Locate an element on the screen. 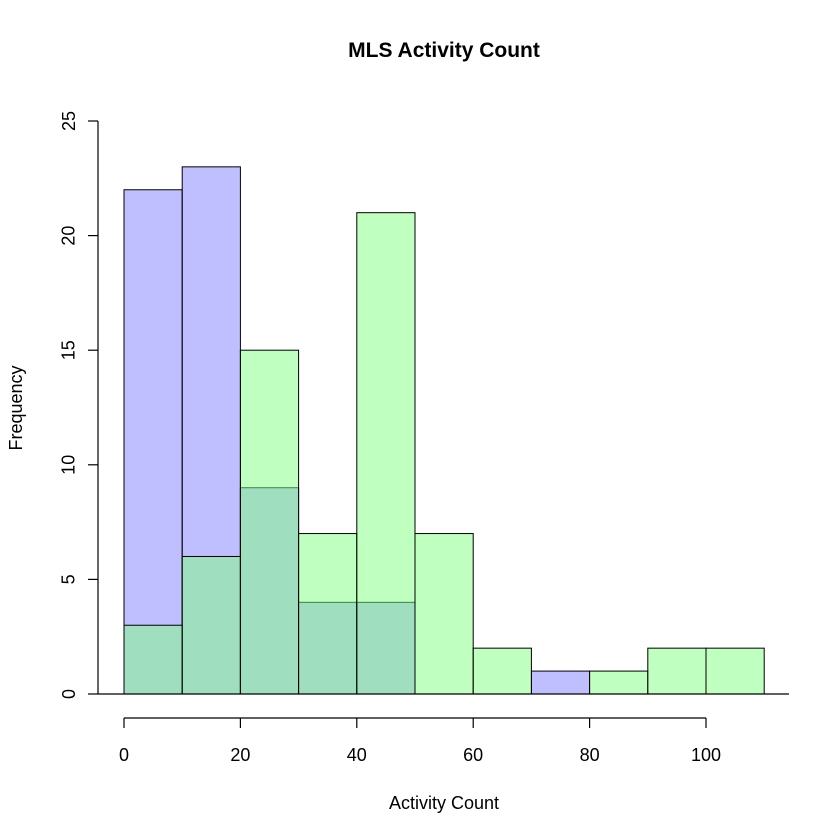 The height and width of the screenshot is (840, 840). x-tick-label: 0 is located at coordinates (124, 755).